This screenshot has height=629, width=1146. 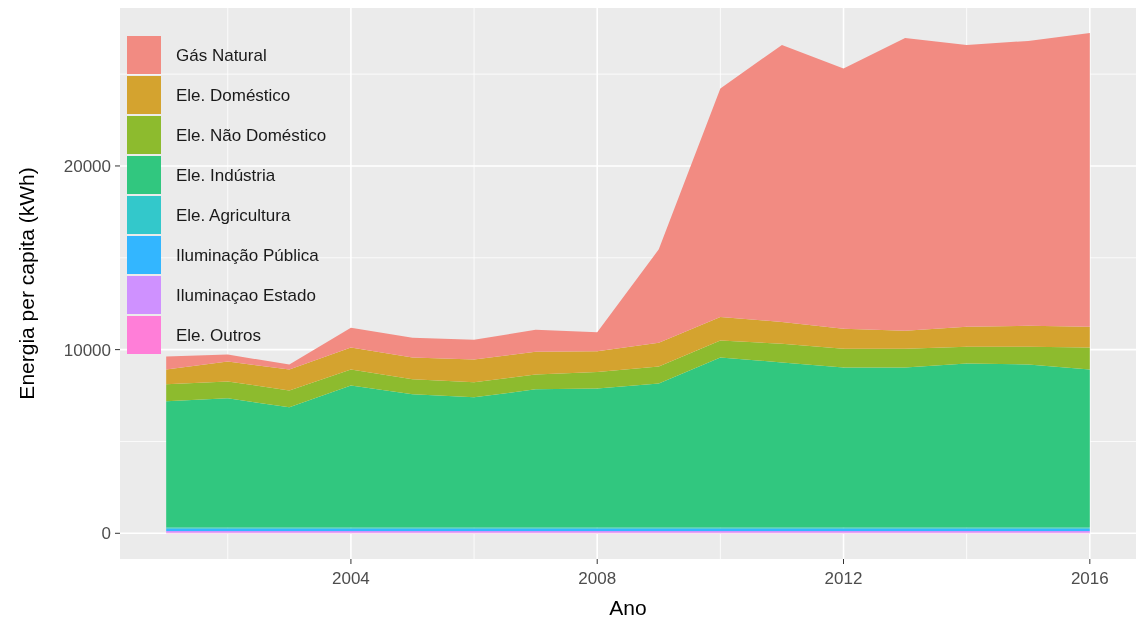 What do you see at coordinates (597, 578) in the screenshot?
I see `x-tick-label: 2008` at bounding box center [597, 578].